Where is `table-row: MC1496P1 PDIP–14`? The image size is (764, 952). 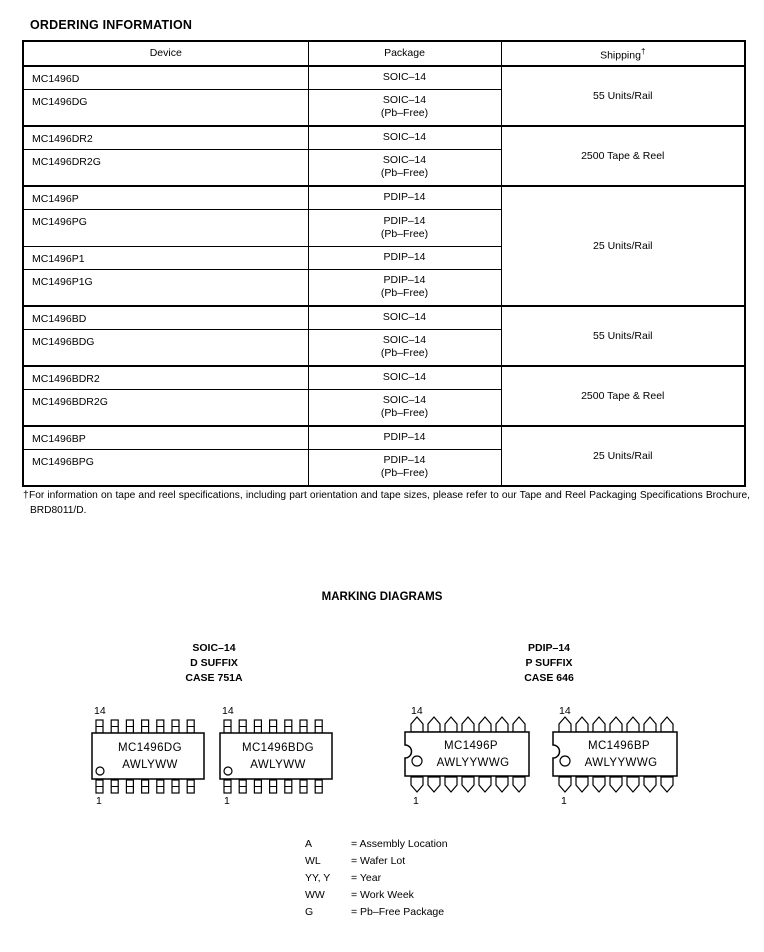 table-row: MC1496P1 PDIP–14 is located at coordinates (383, 257).